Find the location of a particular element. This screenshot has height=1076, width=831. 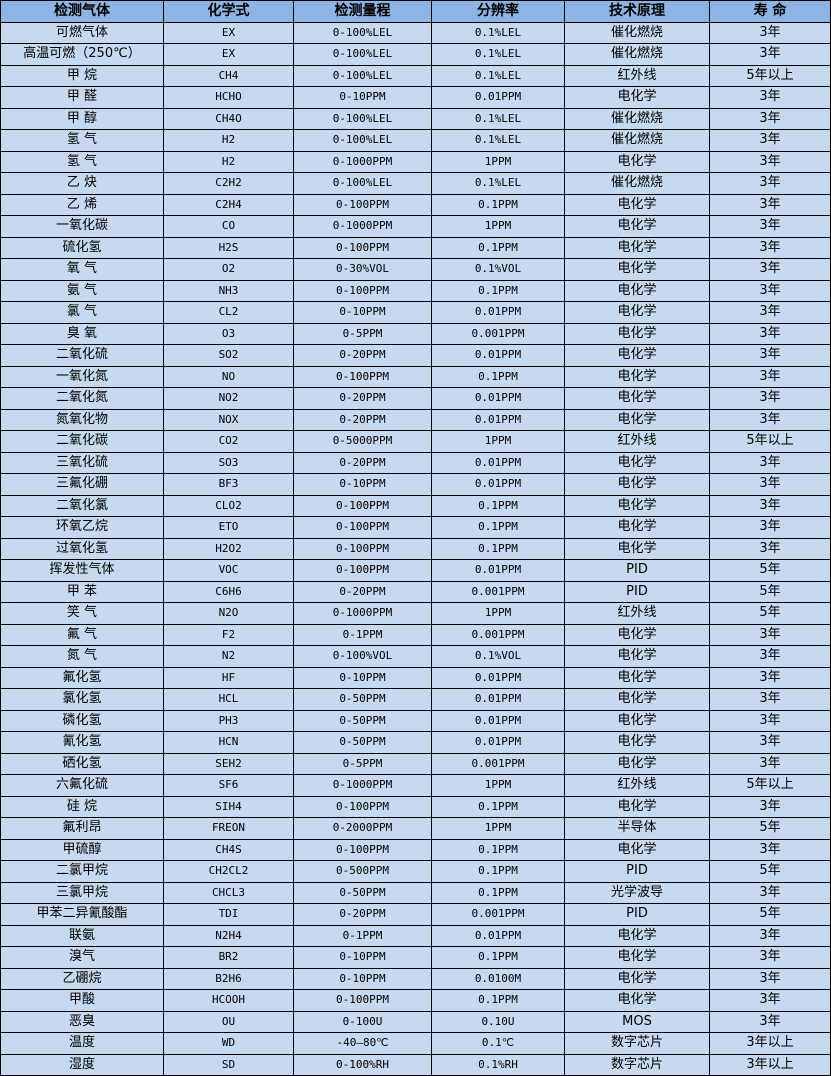

principle-cell: 催化燃烧 is located at coordinates (637, 54).